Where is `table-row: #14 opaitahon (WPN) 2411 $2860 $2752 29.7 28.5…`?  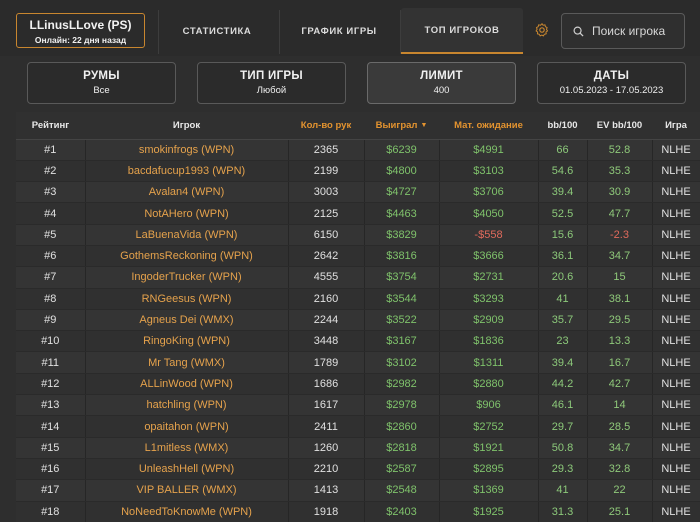 table-row: #14 opaitahon (WPN) 2411 $2860 $2752 29.7 28.5… is located at coordinates (358, 426).